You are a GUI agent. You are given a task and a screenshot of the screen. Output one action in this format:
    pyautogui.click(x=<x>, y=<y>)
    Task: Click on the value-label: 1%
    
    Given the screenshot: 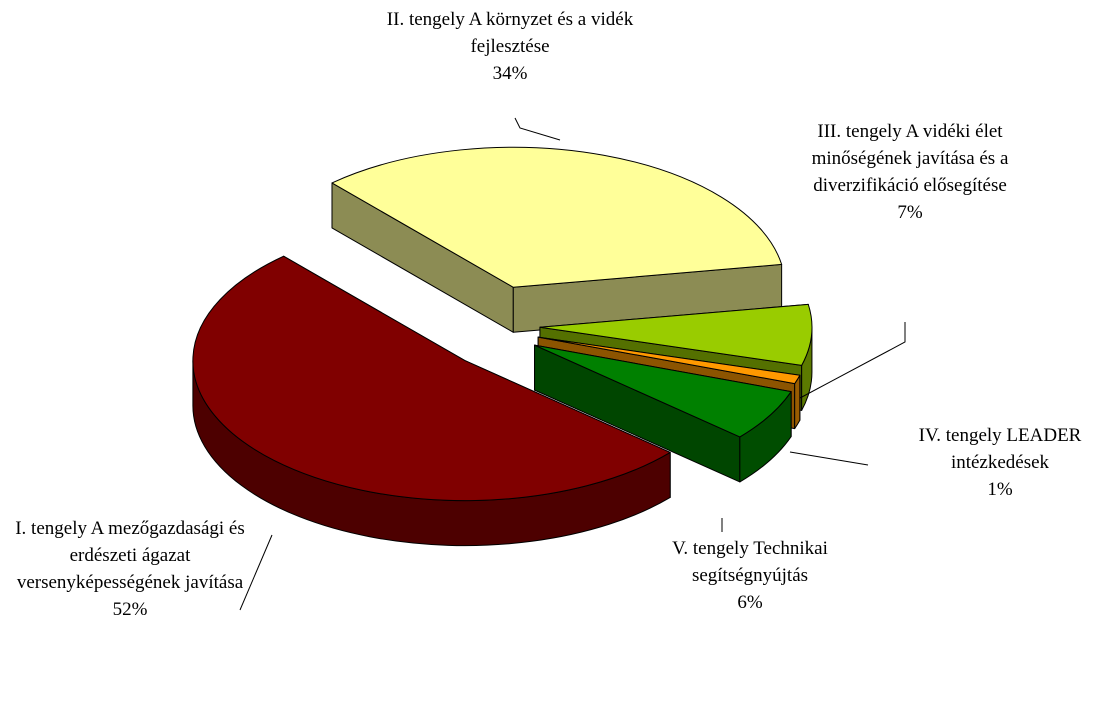 What is the action you would take?
    pyautogui.click(x=1000, y=489)
    